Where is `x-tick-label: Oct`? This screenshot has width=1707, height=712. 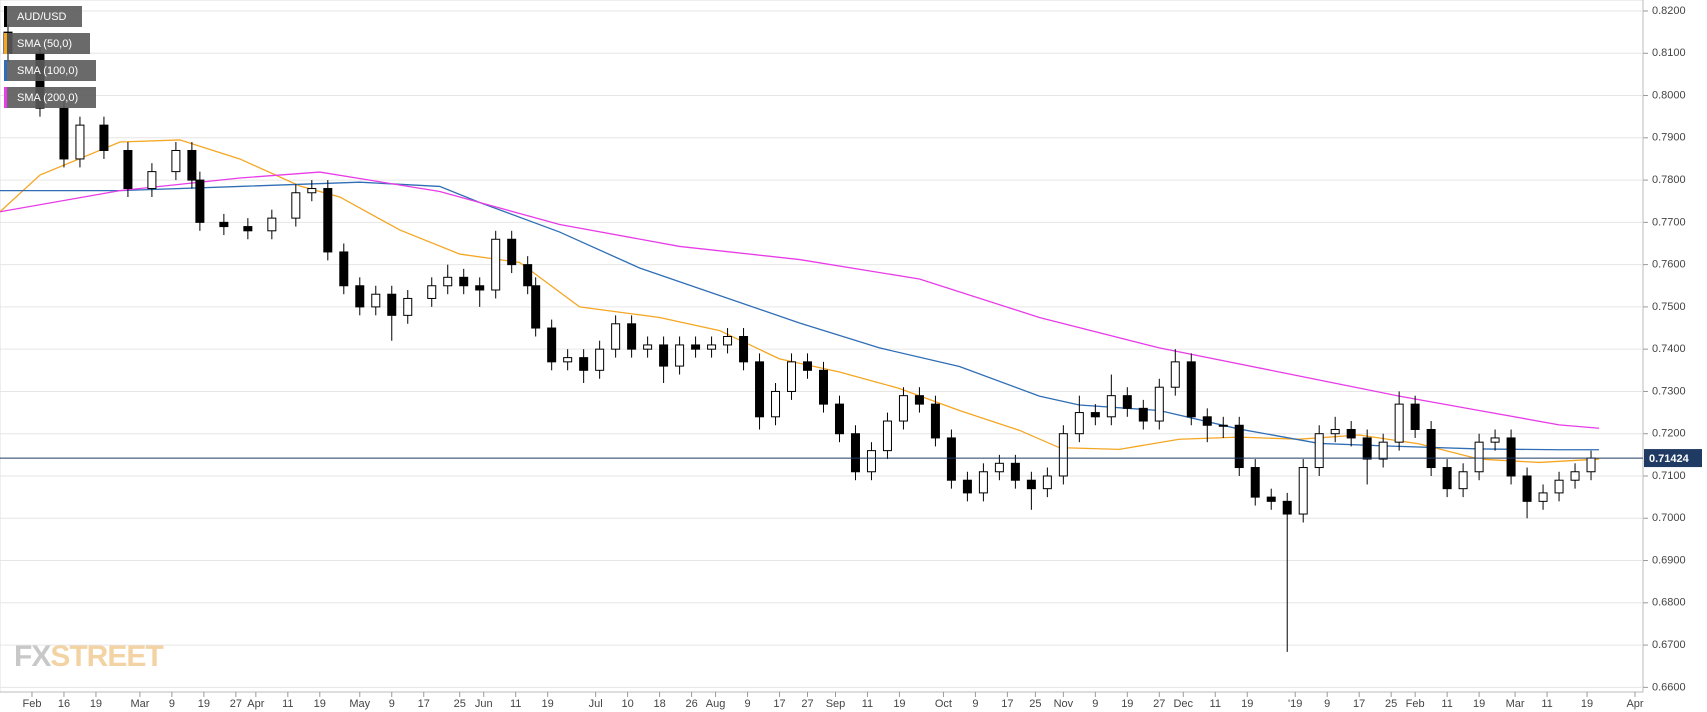
x-tick-label: Oct is located at coordinates (943, 704).